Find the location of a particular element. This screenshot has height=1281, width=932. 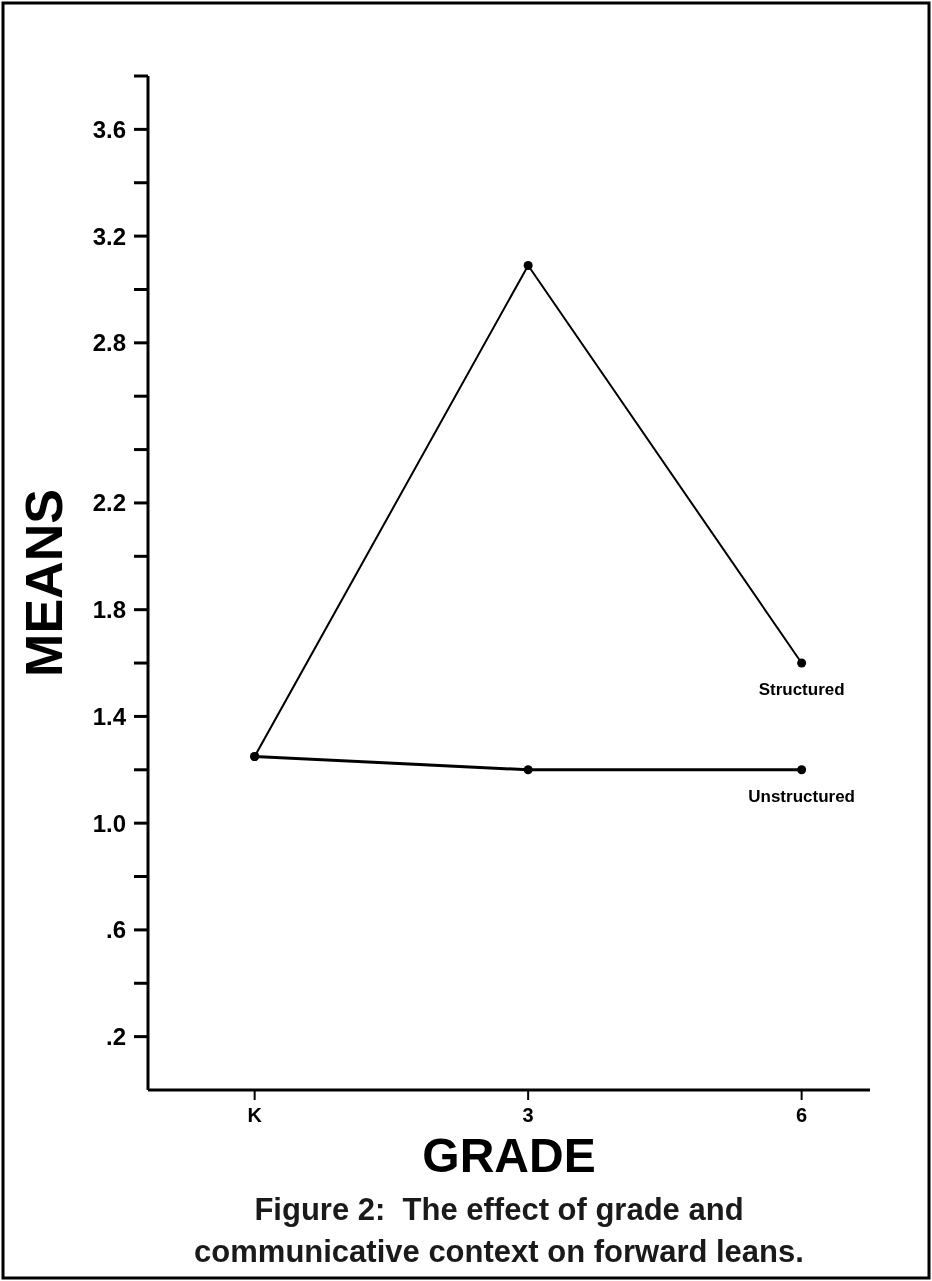

y-tick-label: 1.0 is located at coordinates (109, 823).